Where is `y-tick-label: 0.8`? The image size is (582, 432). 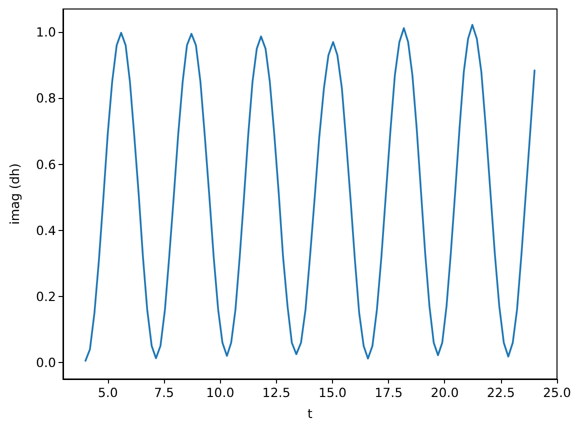
y-tick-label: 0.8 is located at coordinates (46, 98).